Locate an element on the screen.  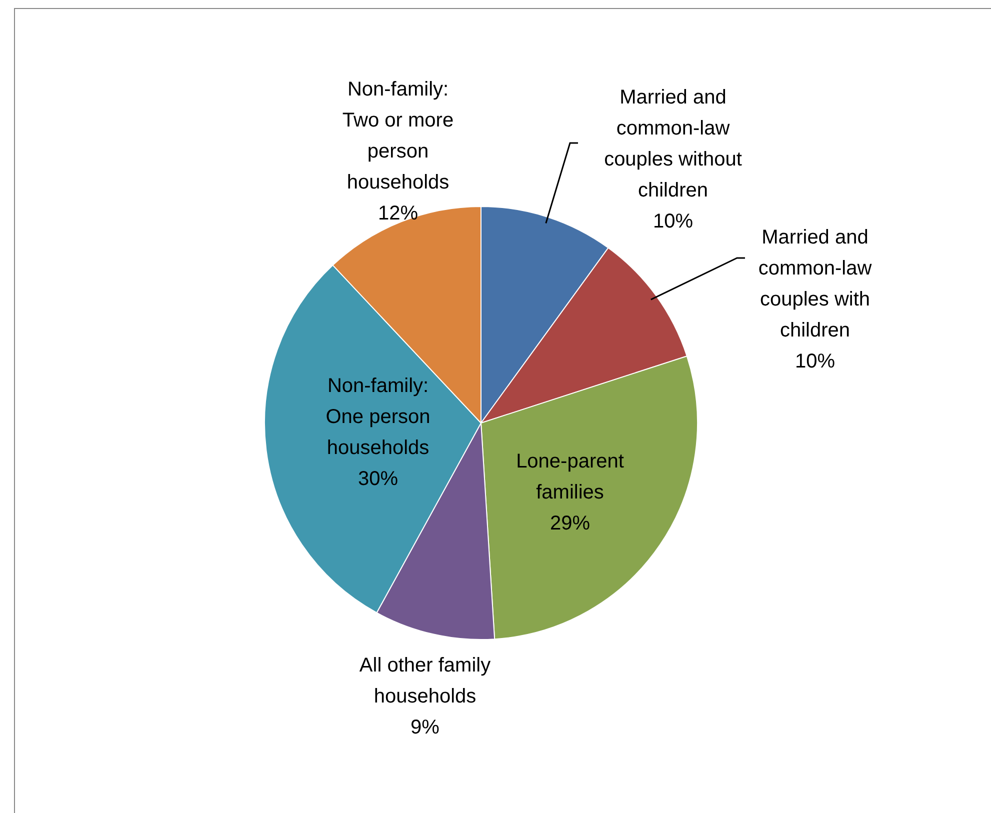
slice-label: All other family households is located at coordinates (425, 681).